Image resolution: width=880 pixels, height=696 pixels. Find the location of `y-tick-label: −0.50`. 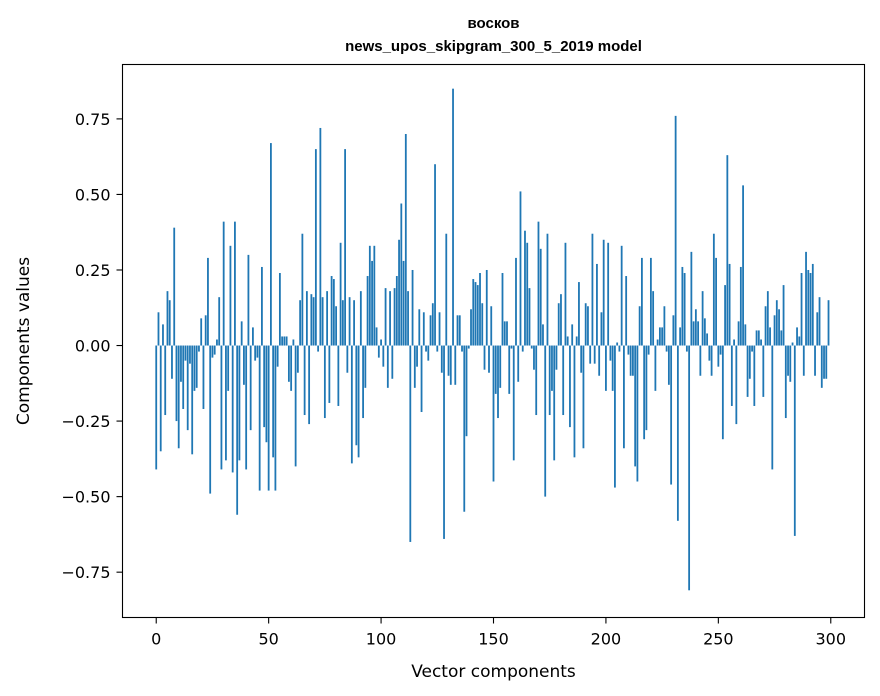

y-tick-label: −0.50 is located at coordinates (85, 497).